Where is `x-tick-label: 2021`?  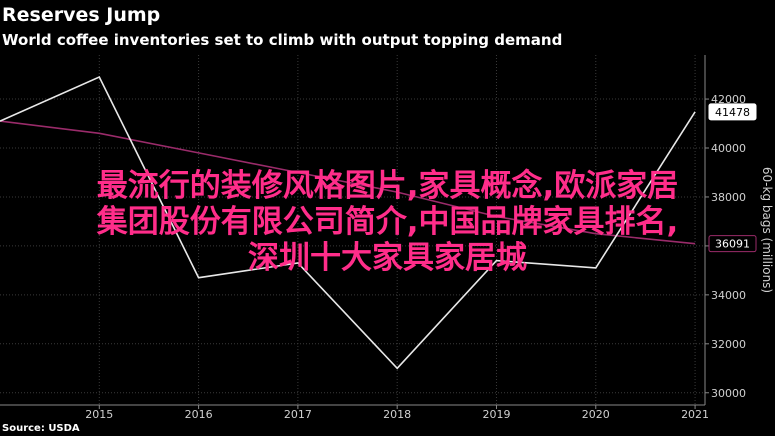
x-tick-label: 2021 is located at coordinates (695, 414).